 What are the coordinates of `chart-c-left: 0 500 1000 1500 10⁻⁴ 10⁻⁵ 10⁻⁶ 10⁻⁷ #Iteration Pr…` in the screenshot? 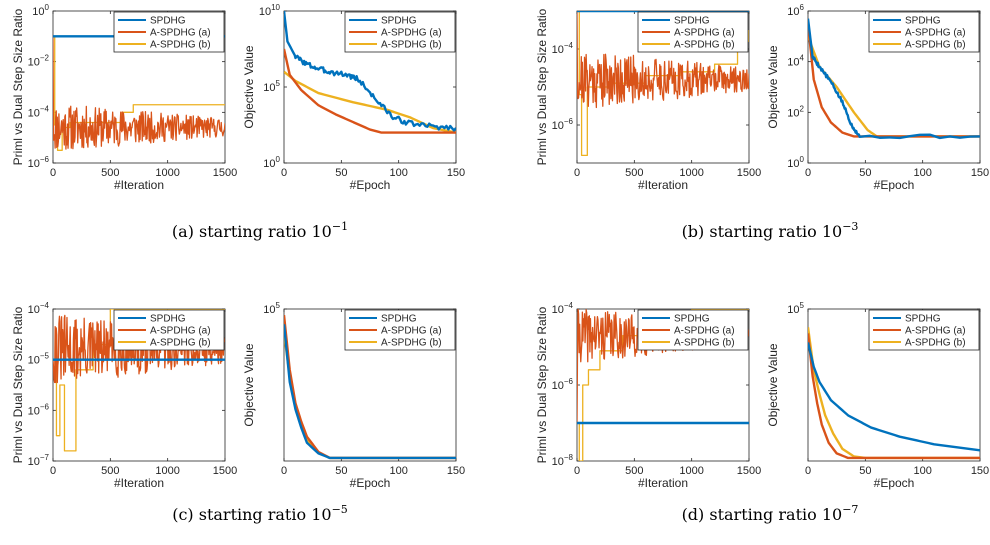 It's located at (124, 395).